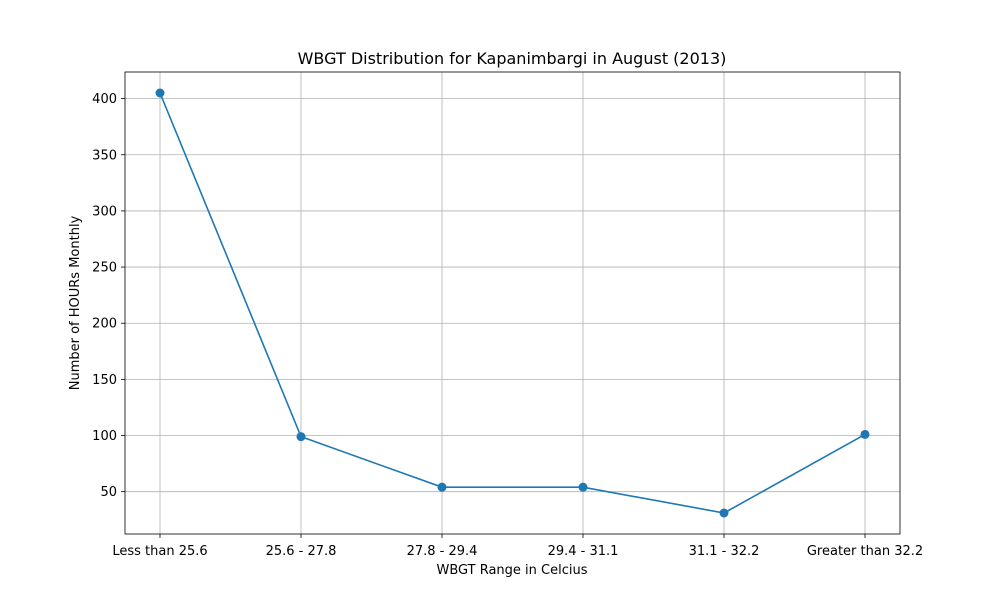 This screenshot has width=1000, height=600. I want to click on y-tick-label: 350, so click(104, 155).